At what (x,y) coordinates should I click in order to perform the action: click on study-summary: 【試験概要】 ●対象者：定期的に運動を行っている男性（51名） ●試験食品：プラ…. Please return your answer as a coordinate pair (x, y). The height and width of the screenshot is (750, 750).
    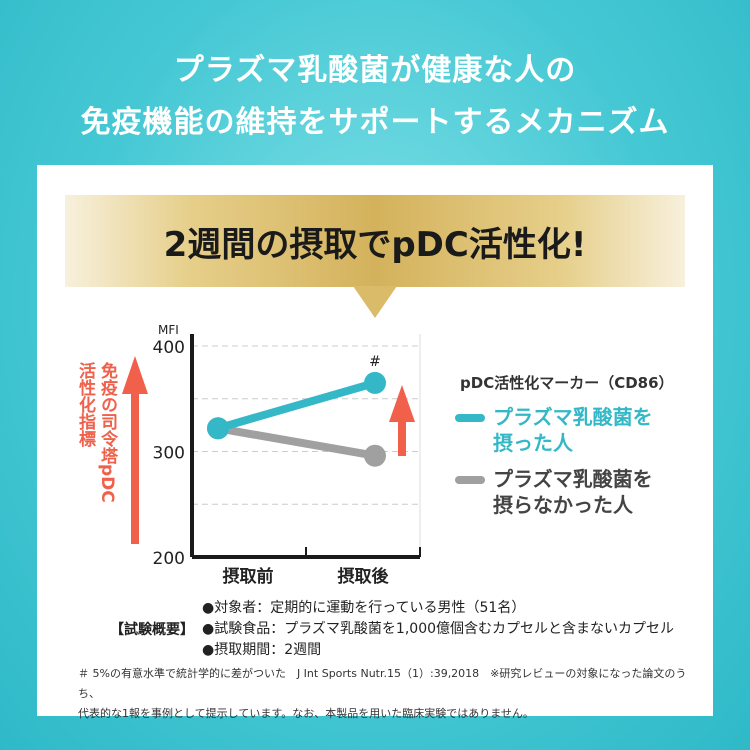
    Looking at the image, I should click on (392, 629).